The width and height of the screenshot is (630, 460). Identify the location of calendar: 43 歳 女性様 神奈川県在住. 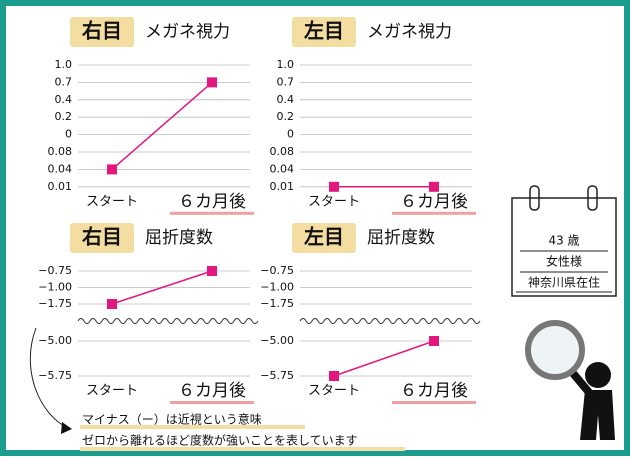
(564, 241).